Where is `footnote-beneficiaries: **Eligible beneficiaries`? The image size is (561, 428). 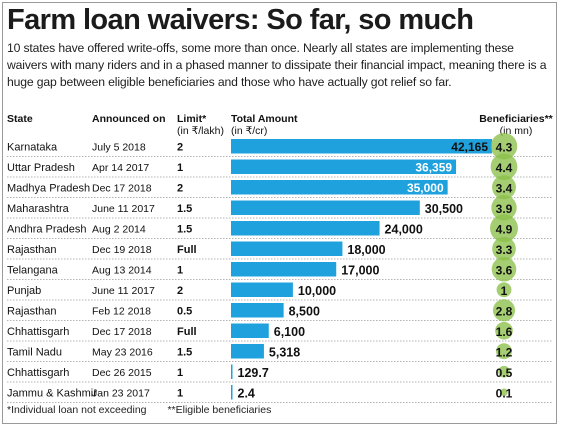
footnote-beneficiaries: **Eligible beneficiaries is located at coordinates (219, 410).